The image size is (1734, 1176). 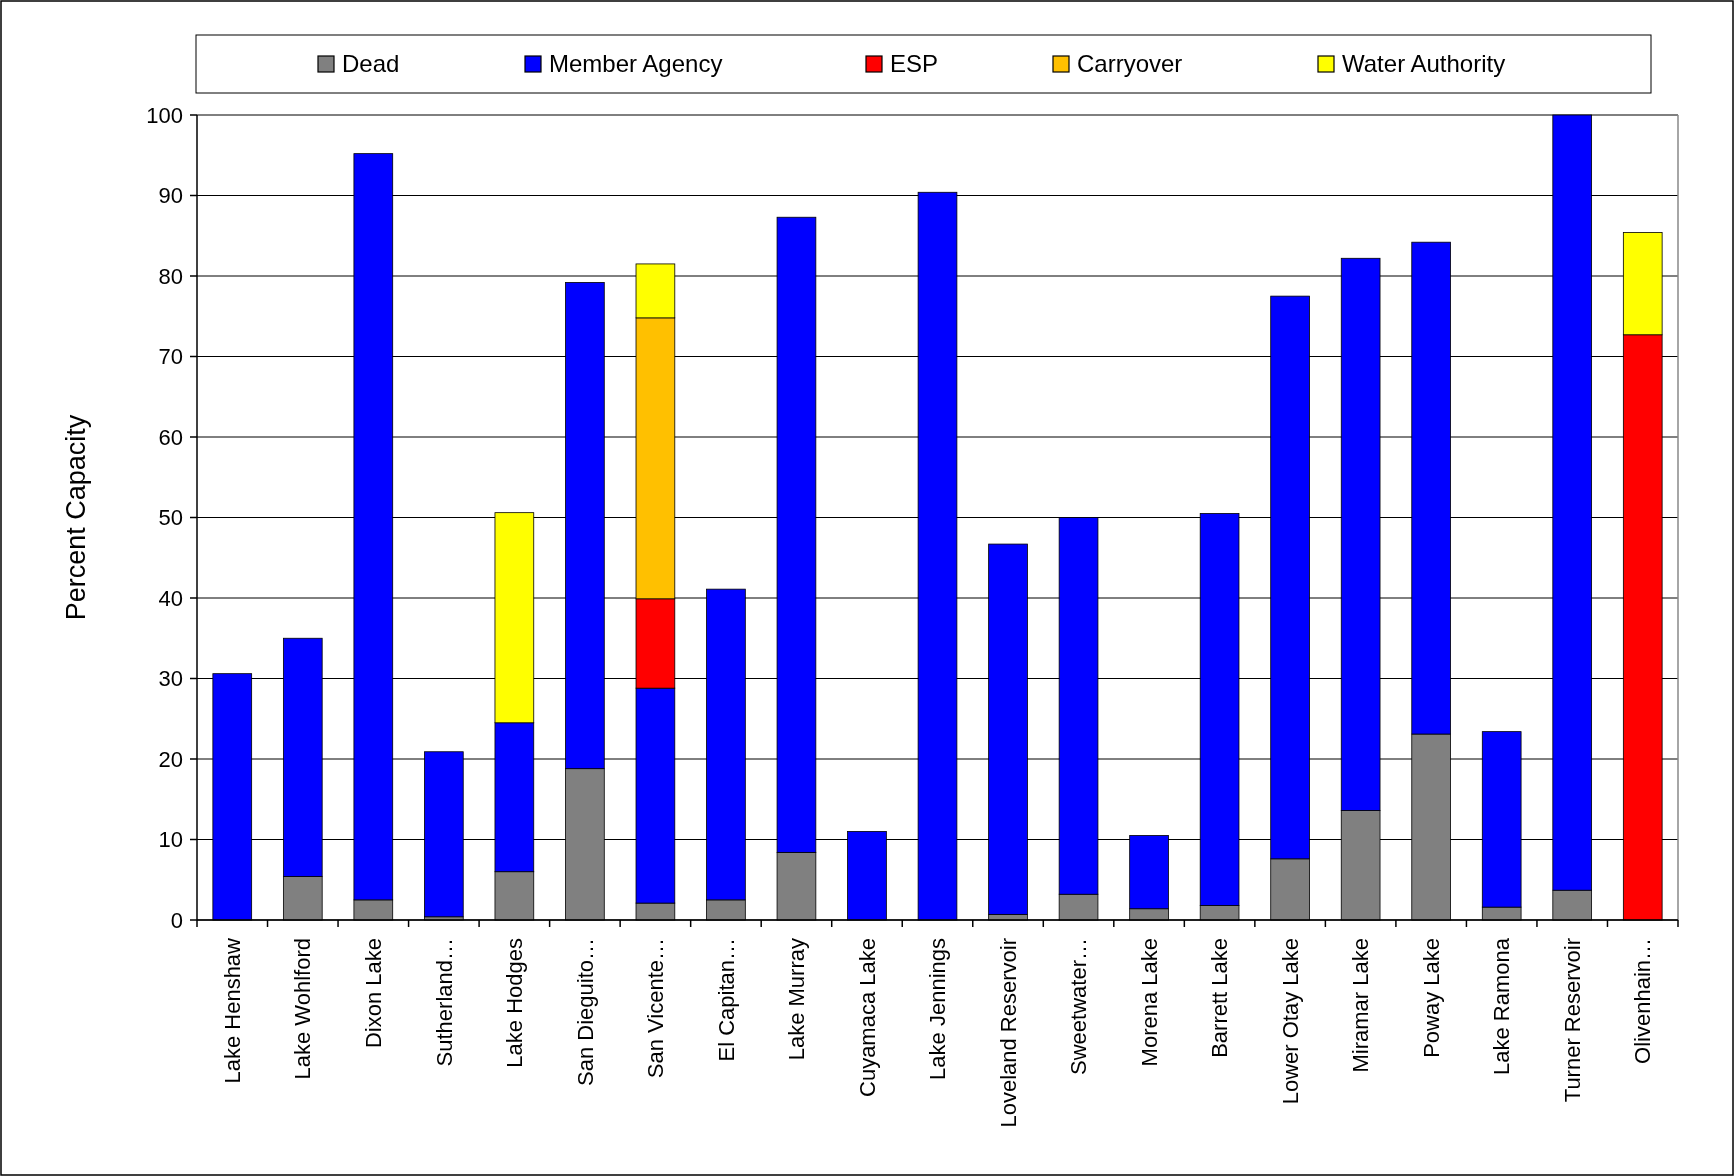 I want to click on y-tick-label: 70, so click(x=170, y=357).